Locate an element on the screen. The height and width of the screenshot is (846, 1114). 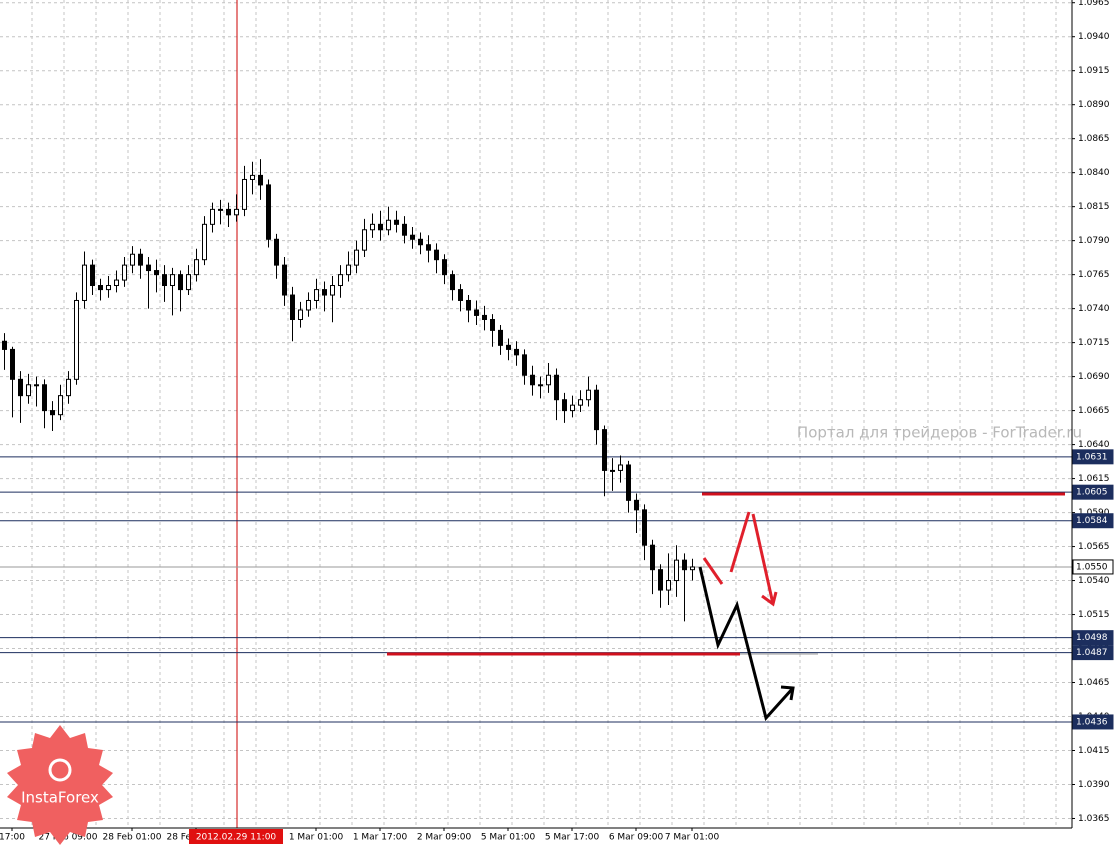
y-tick-label: 1.0865 is located at coordinates (1094, 139).